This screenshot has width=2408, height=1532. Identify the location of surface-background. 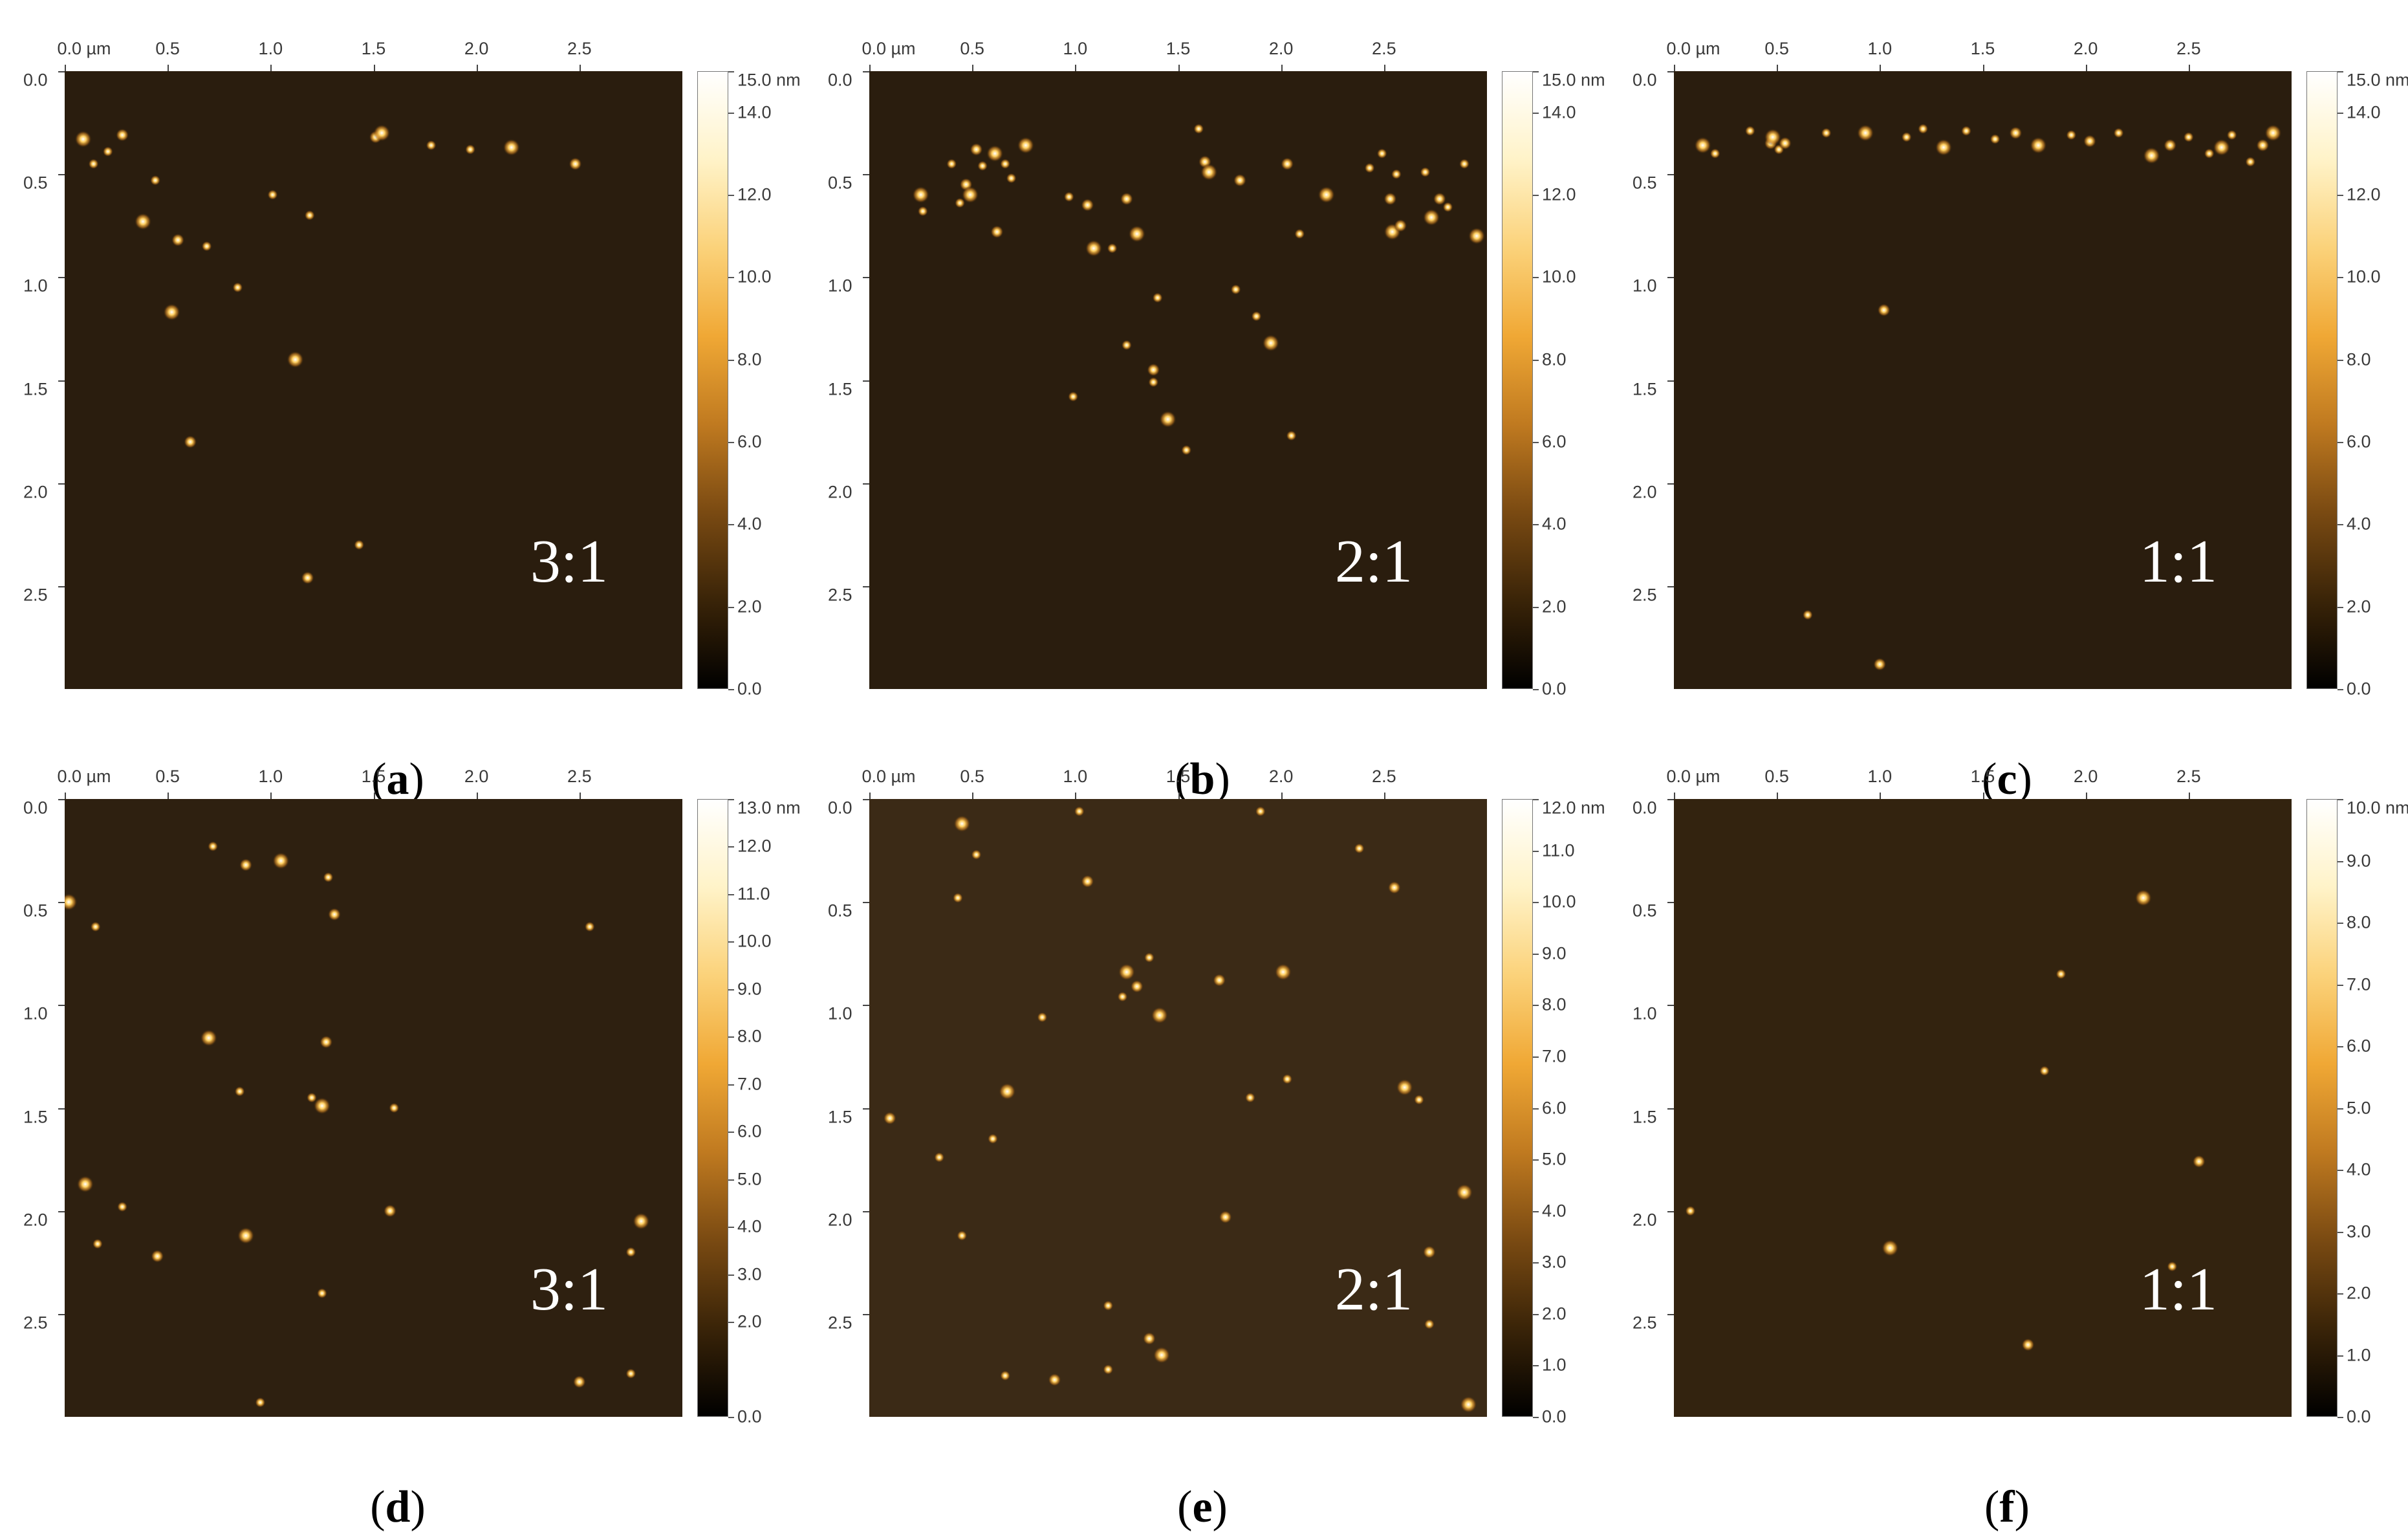
(1178, 380).